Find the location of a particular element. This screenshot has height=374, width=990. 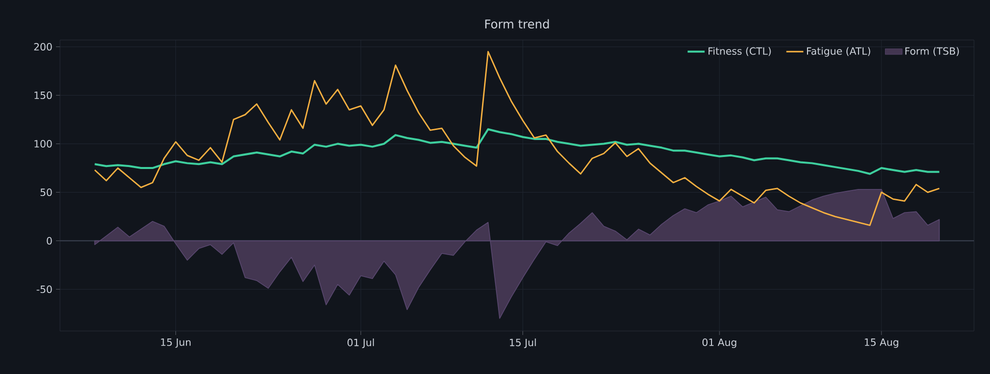

y-tick-label: 200 is located at coordinates (43, 47).